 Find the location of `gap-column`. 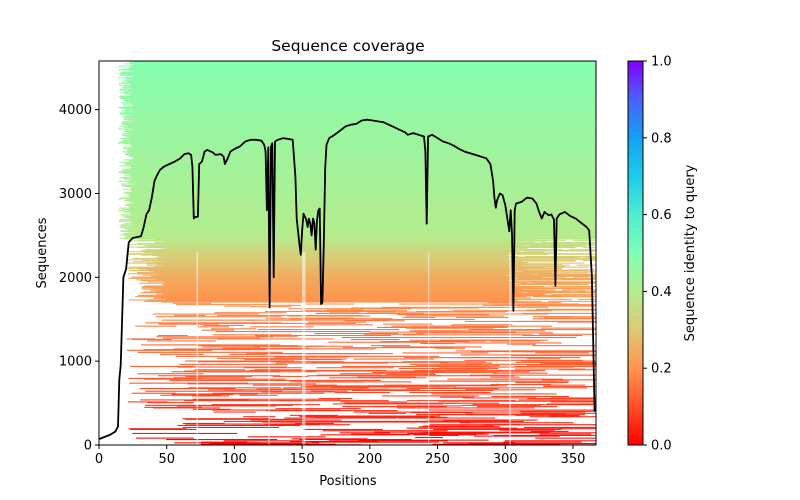

gap-column is located at coordinates (429, 348).